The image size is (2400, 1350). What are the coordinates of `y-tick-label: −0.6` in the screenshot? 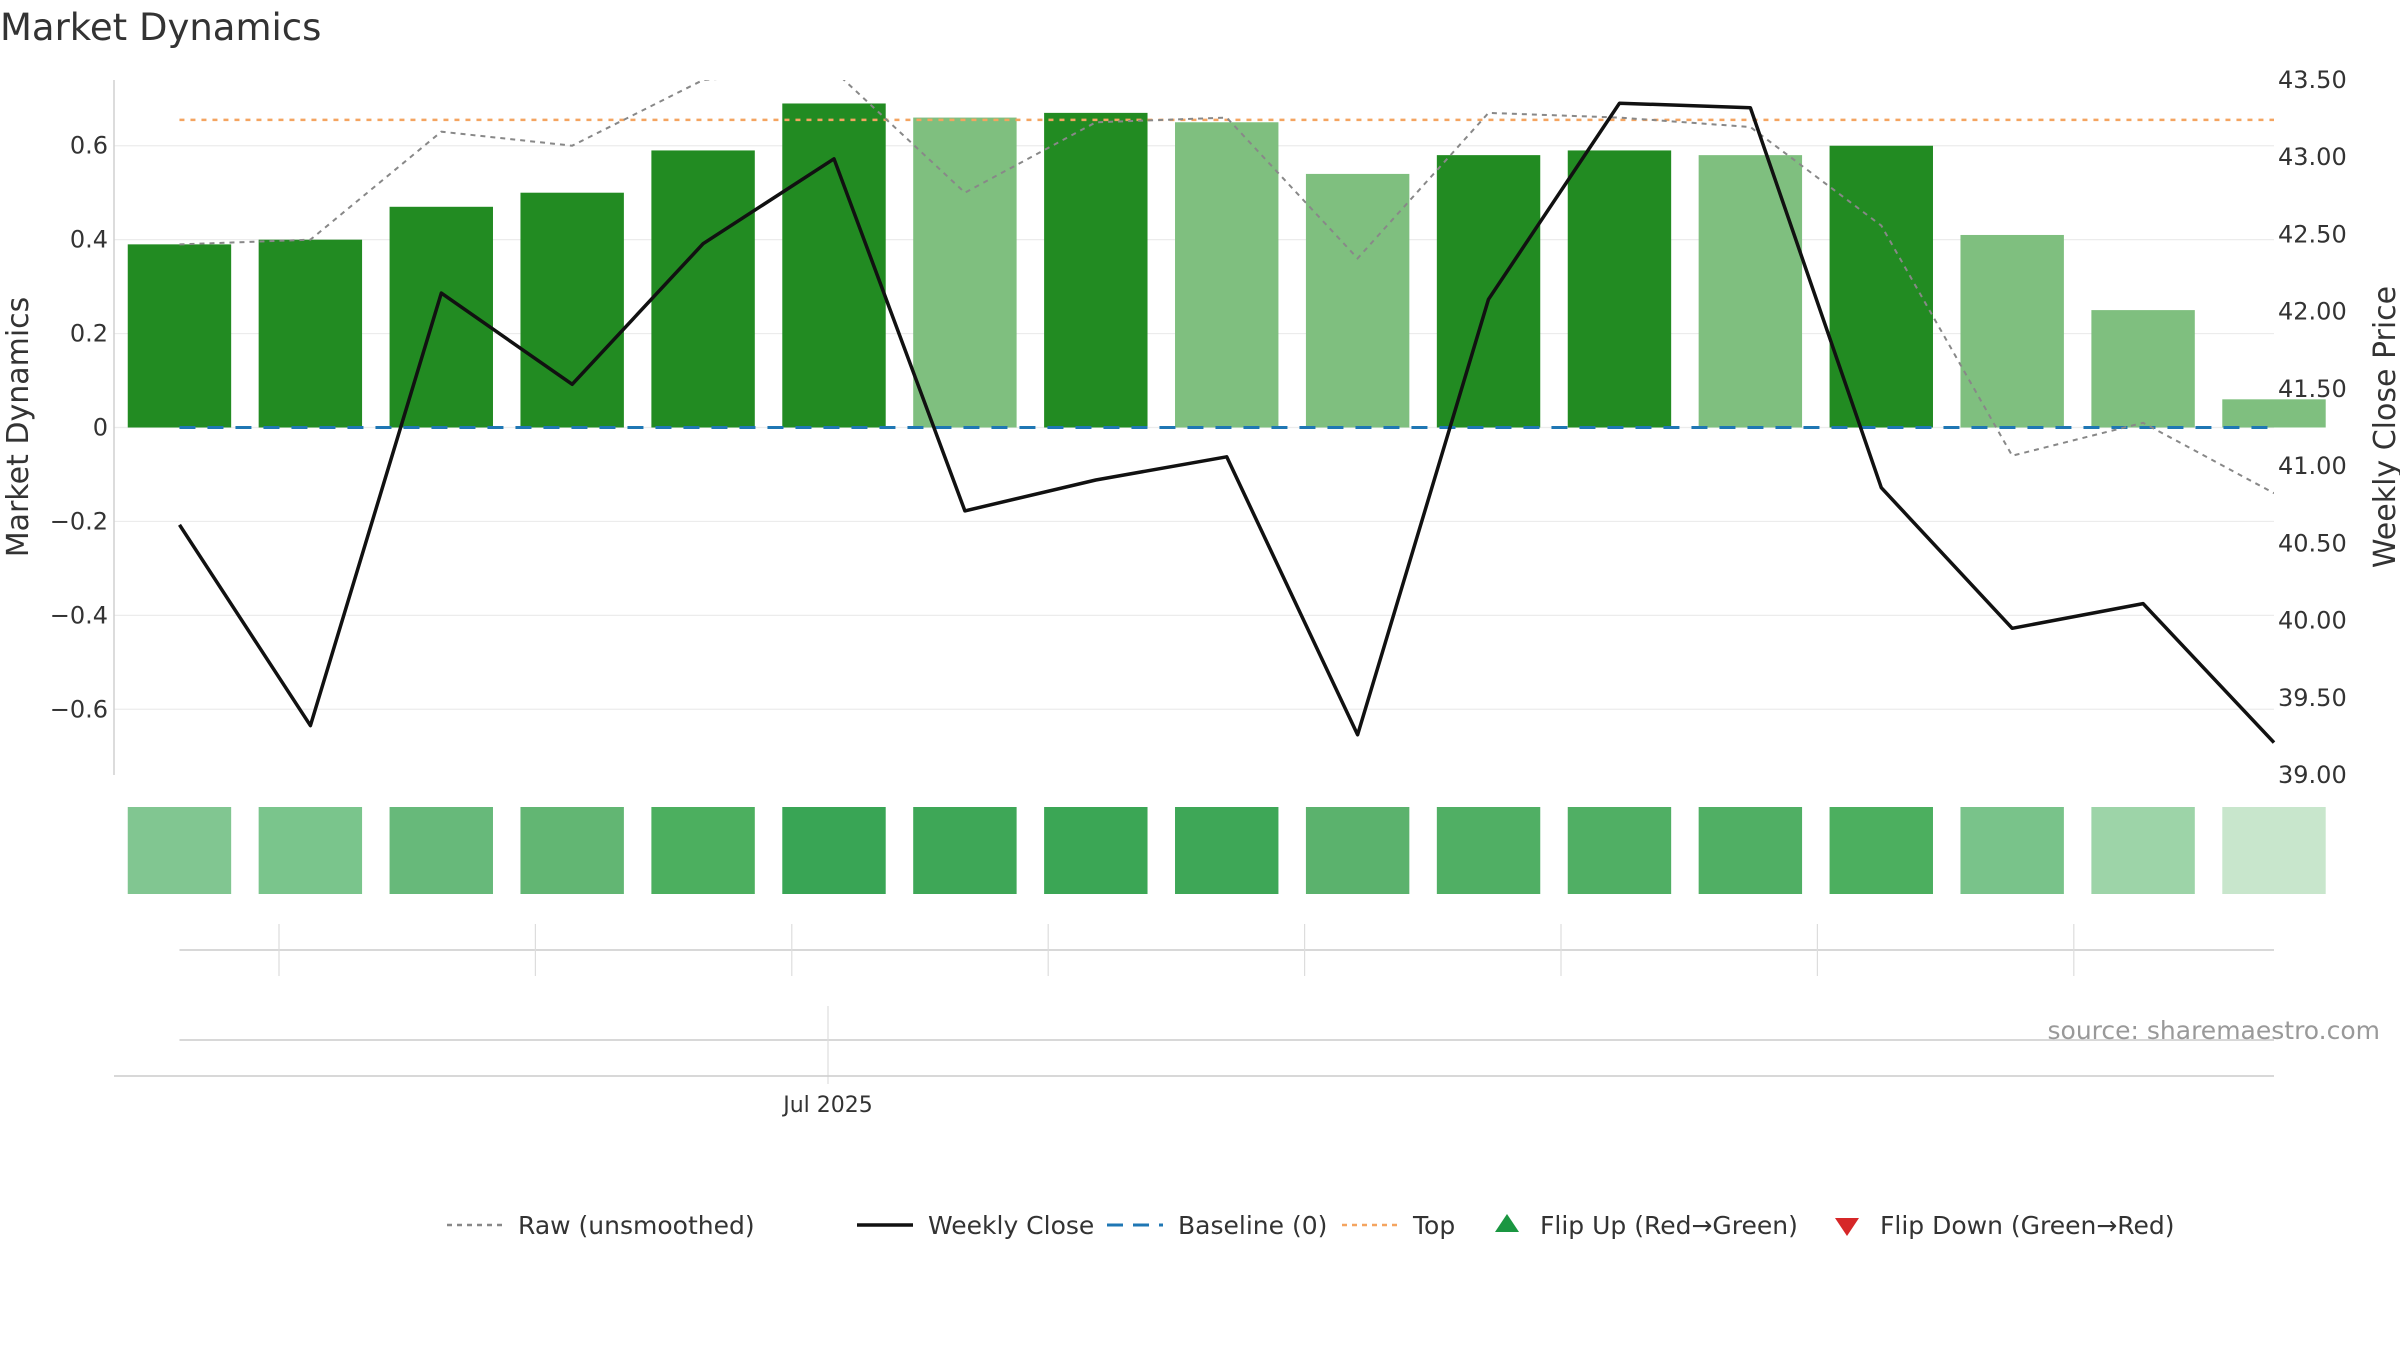 It's located at (79, 709).